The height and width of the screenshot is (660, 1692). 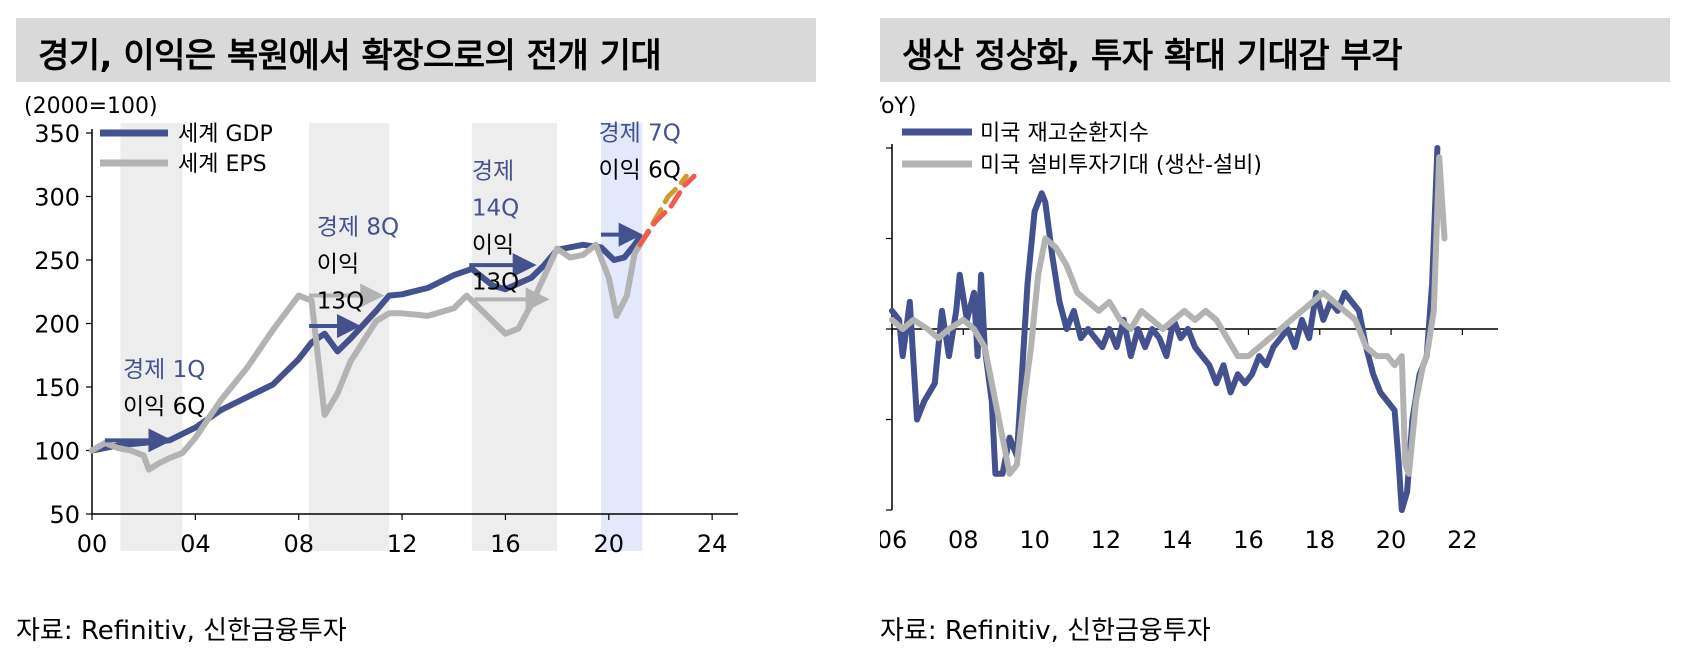 I want to click on period-annotation: 경제 7Q, so click(x=639, y=134).